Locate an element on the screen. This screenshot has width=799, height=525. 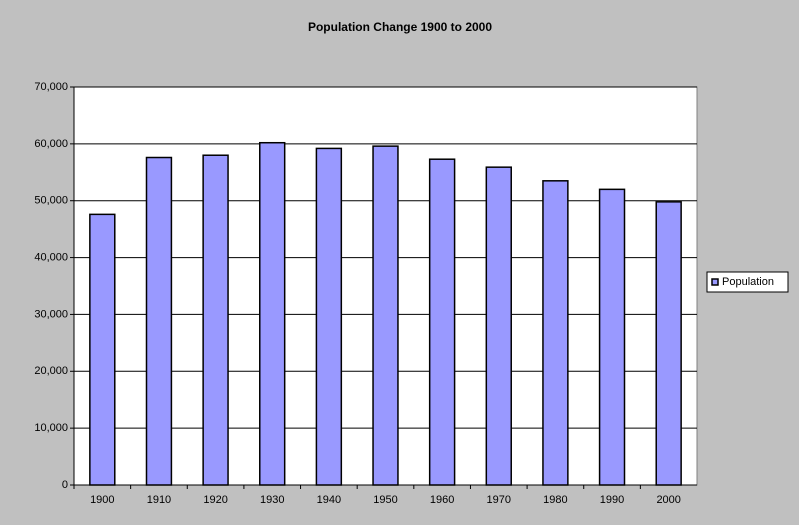
y-tick-label: 30,000 is located at coordinates (51, 314).